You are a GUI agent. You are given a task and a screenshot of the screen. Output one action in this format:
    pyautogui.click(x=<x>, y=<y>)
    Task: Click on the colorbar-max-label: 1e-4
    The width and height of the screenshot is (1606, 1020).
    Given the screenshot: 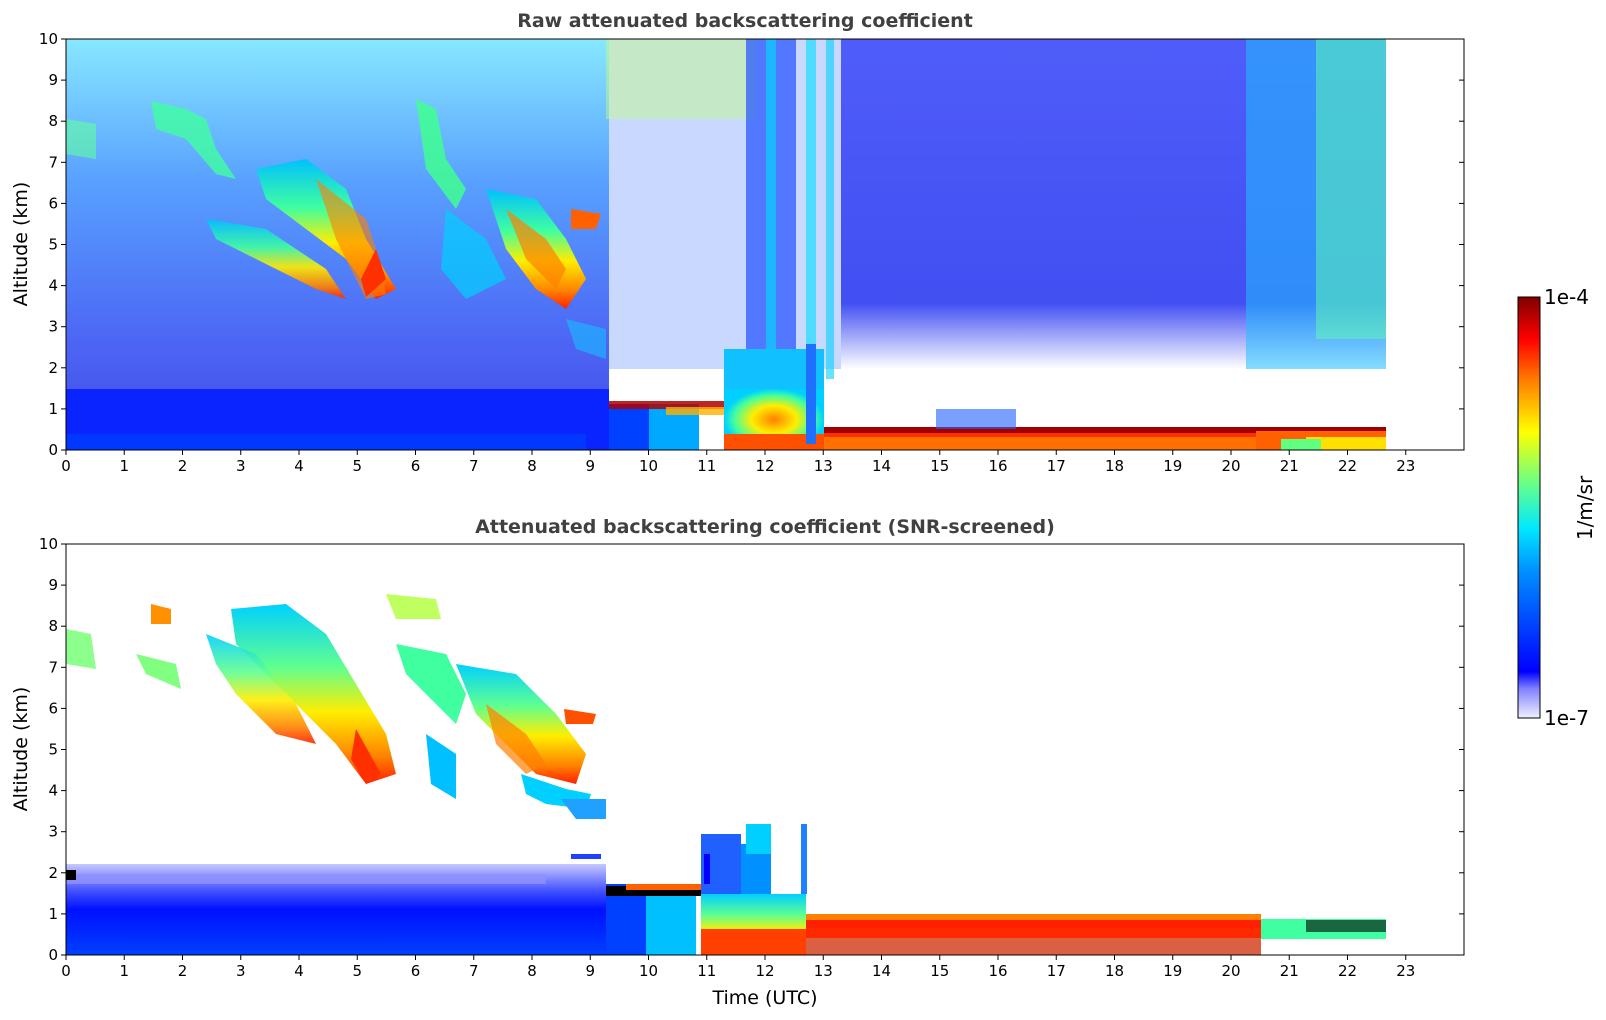 What is the action you would take?
    pyautogui.click(x=1566, y=297)
    